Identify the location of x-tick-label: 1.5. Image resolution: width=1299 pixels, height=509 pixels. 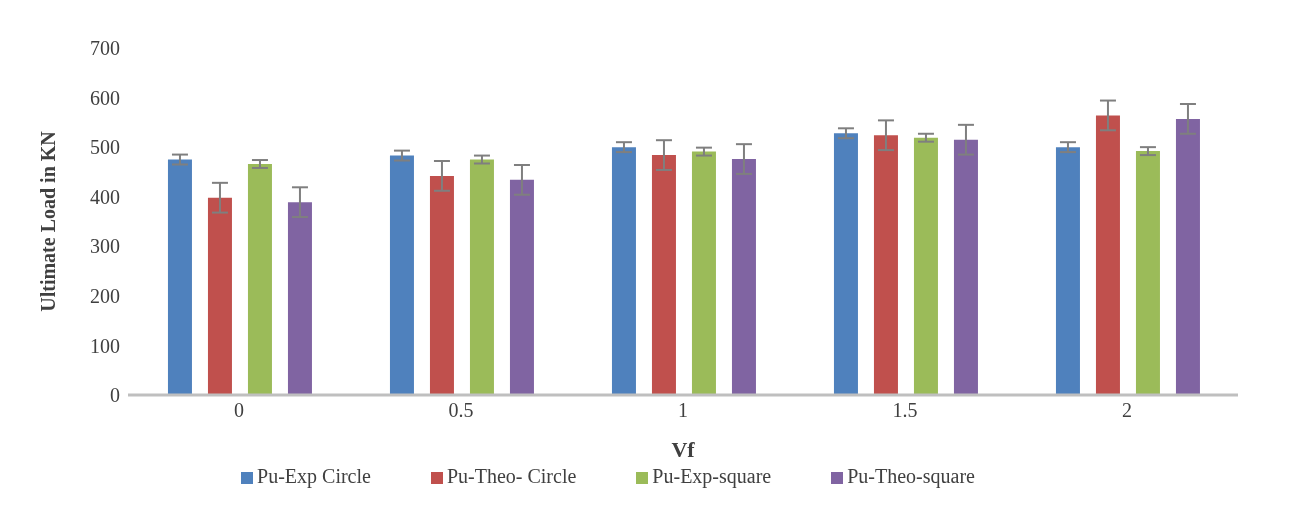
(905, 410).